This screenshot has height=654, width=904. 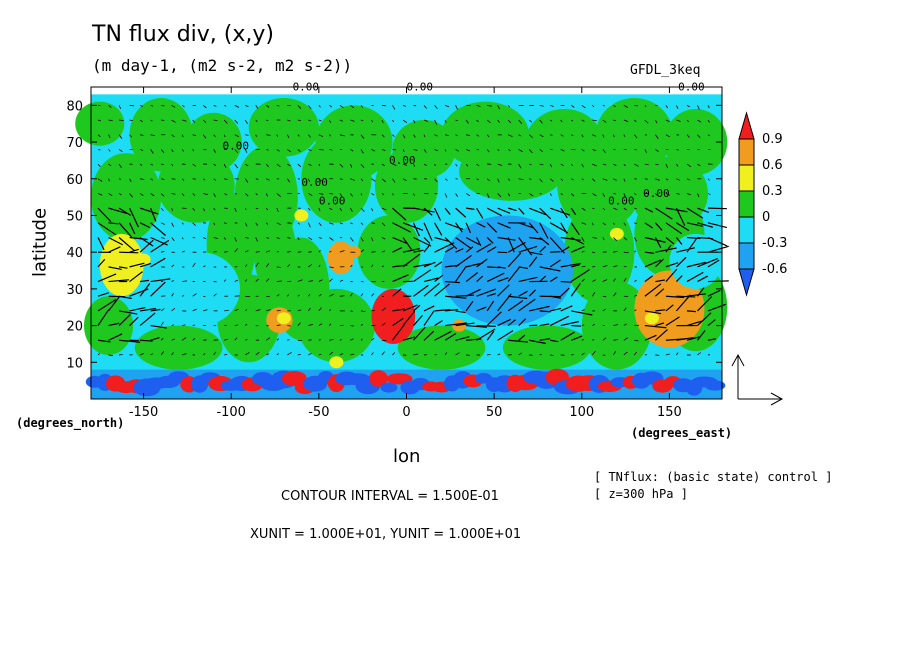 I want to click on x-tick-label: -100, so click(x=231, y=412).